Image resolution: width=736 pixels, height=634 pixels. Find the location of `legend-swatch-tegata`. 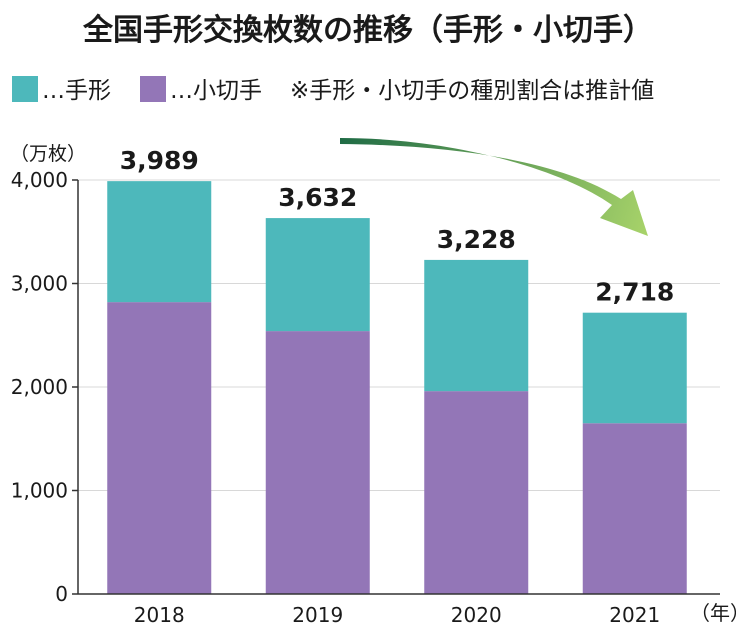

legend-swatch-tegata is located at coordinates (25, 89).